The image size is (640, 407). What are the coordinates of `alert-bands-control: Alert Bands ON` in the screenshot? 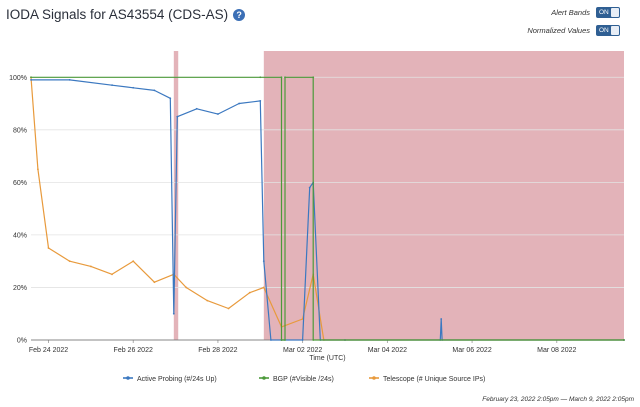 It's located at (585, 12).